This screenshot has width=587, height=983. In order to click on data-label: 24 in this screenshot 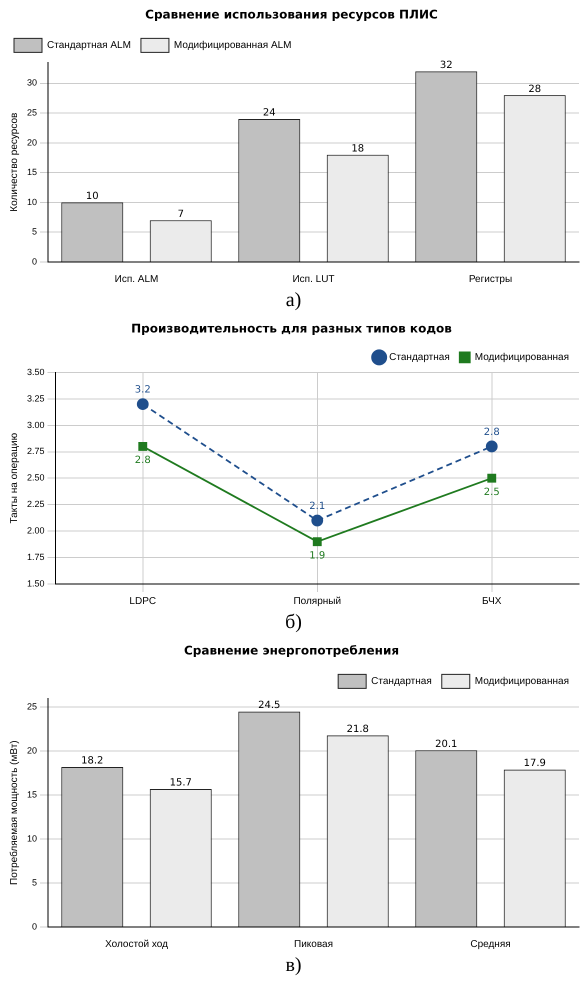, I will do `click(269, 113)`.